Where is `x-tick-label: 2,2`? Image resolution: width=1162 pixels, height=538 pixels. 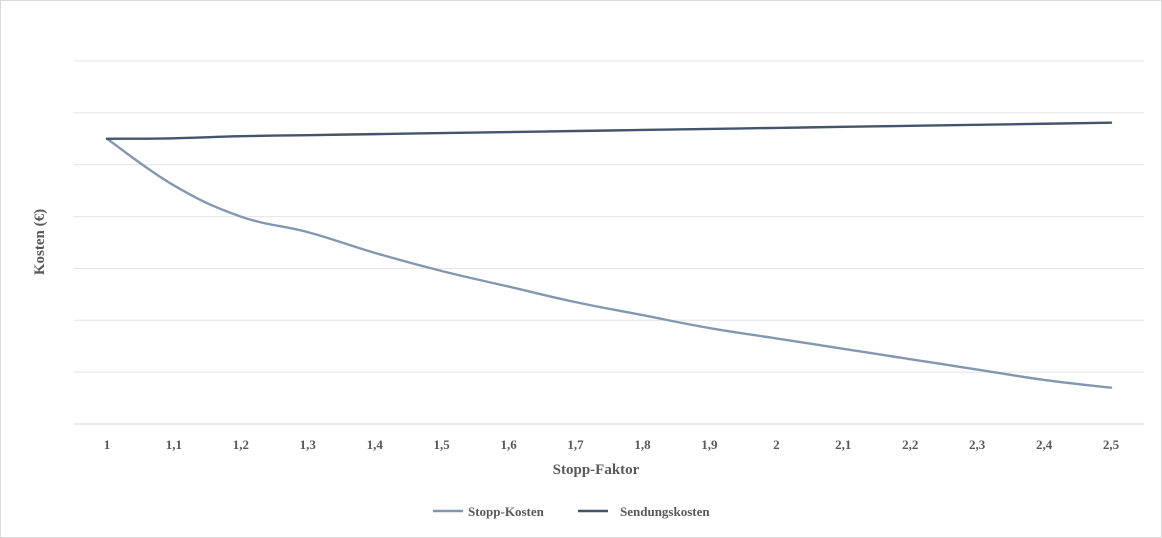 x-tick-label: 2,2 is located at coordinates (910, 444).